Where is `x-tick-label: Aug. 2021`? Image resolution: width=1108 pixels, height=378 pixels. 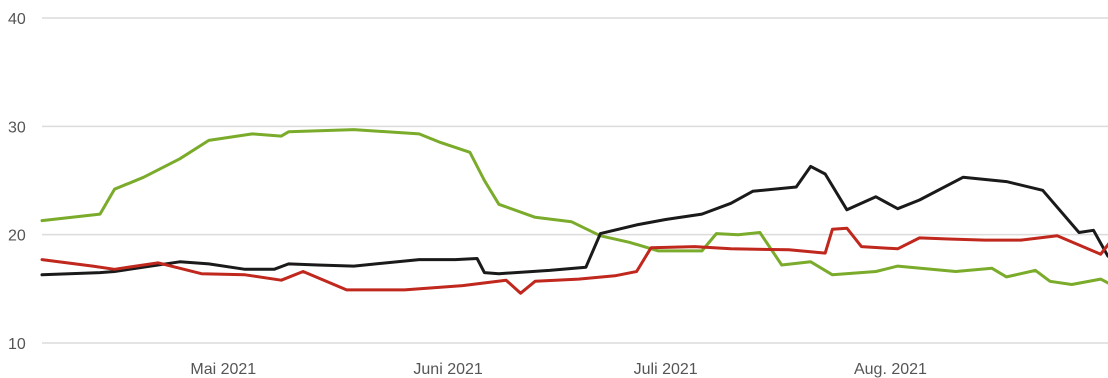
x-tick-label: Aug. 2021 is located at coordinates (890, 369).